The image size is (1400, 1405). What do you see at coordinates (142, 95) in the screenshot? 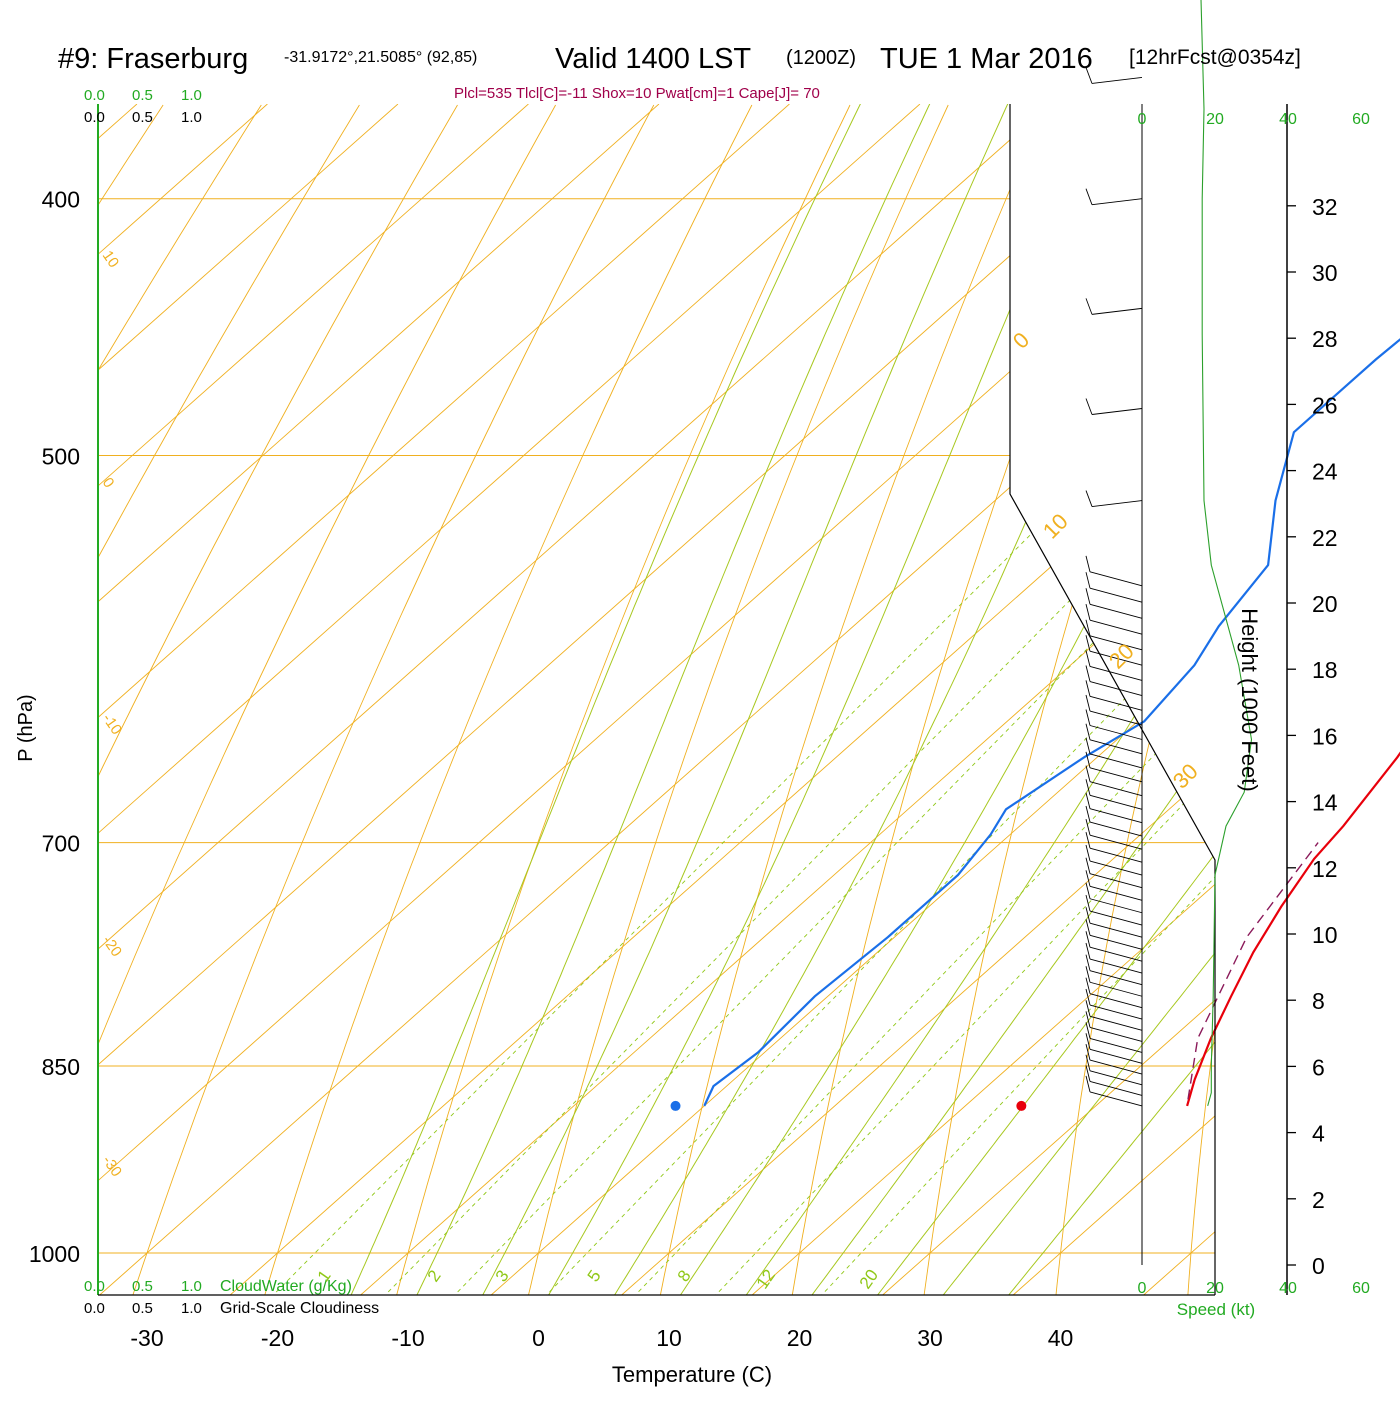
I see `cloudwater-scale-1: 0.5` at bounding box center [142, 95].